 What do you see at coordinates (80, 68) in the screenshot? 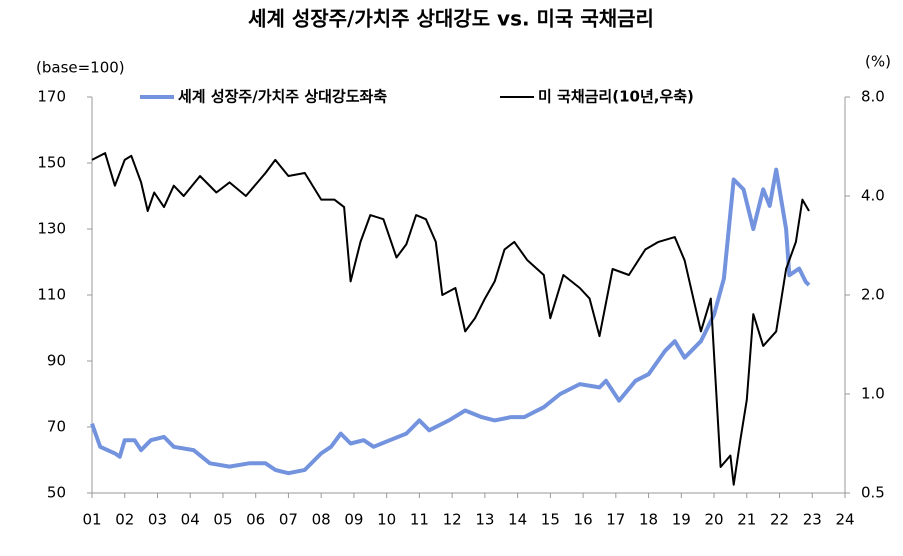
I see `y-axis-label: (base=100)` at bounding box center [80, 68].